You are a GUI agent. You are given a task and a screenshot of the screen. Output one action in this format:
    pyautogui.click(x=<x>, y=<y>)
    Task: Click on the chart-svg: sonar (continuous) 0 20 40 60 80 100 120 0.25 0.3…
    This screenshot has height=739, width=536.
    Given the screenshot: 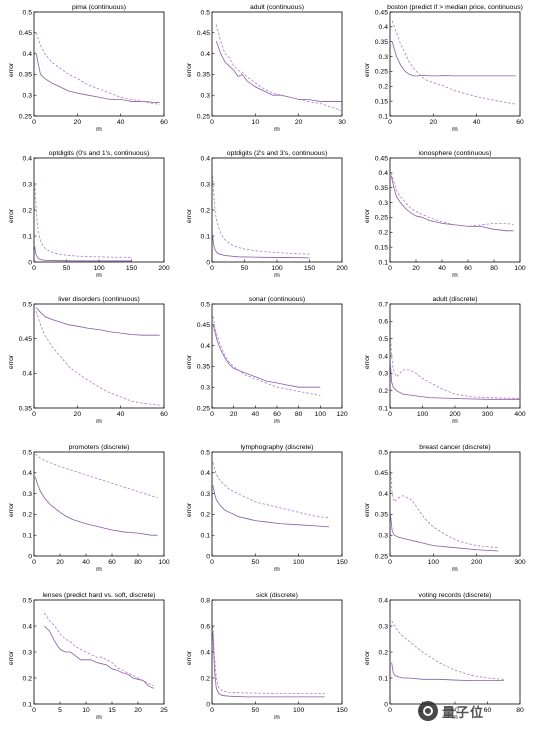 What is the action you would take?
    pyautogui.click(x=267, y=360)
    